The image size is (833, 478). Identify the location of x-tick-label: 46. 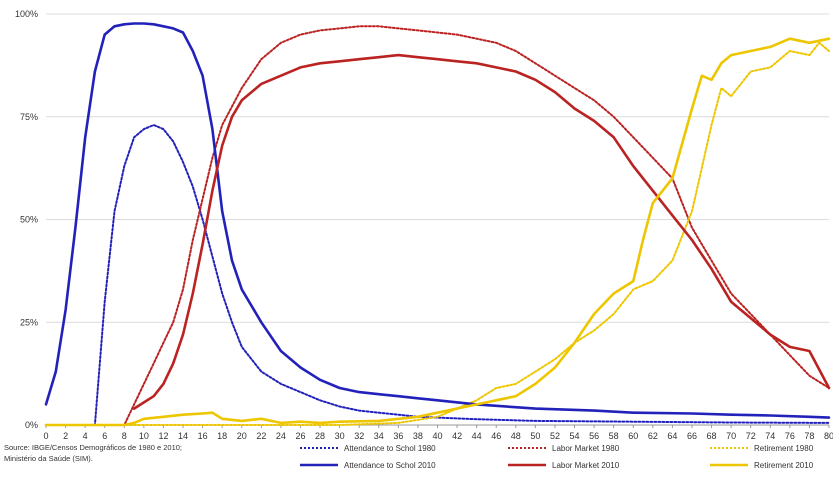
(496, 436).